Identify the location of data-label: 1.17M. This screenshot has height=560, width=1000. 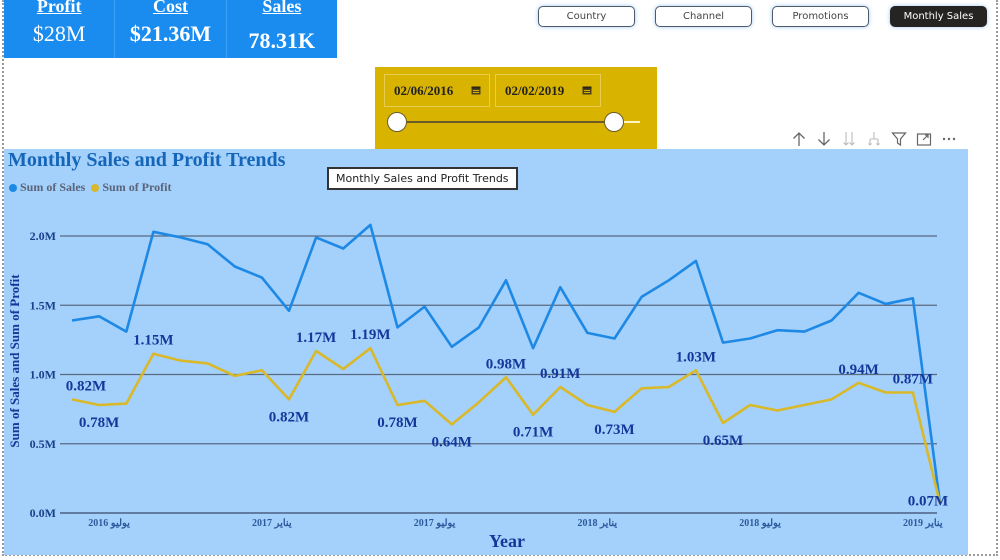
(316, 338).